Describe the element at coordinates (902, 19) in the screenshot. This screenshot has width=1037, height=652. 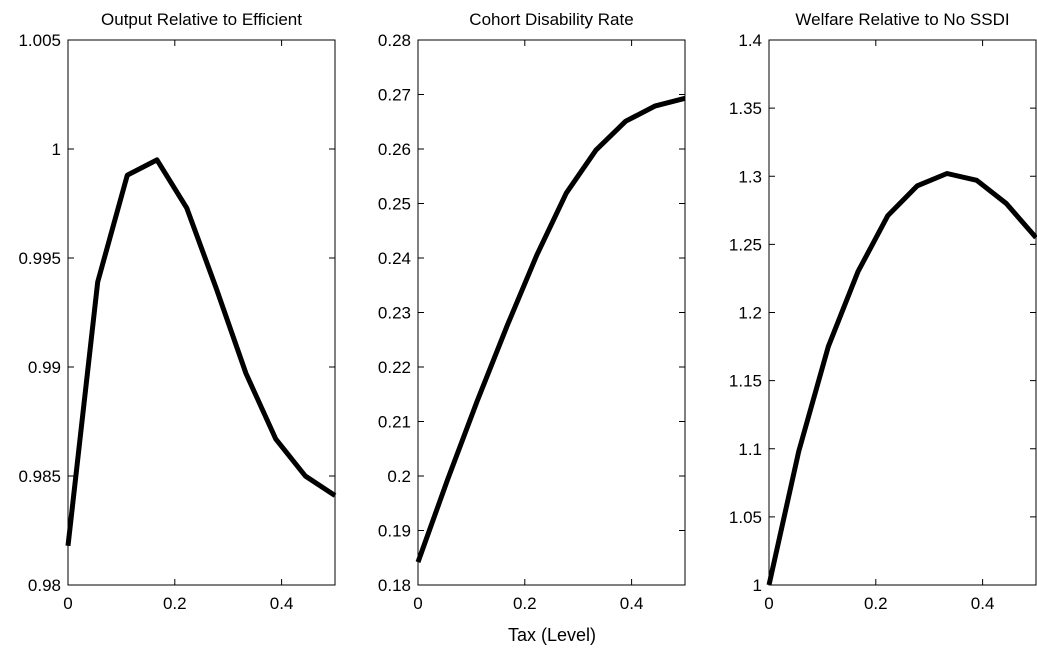
I see `subplot-title: Welfare Relative to No SSDI` at that location.